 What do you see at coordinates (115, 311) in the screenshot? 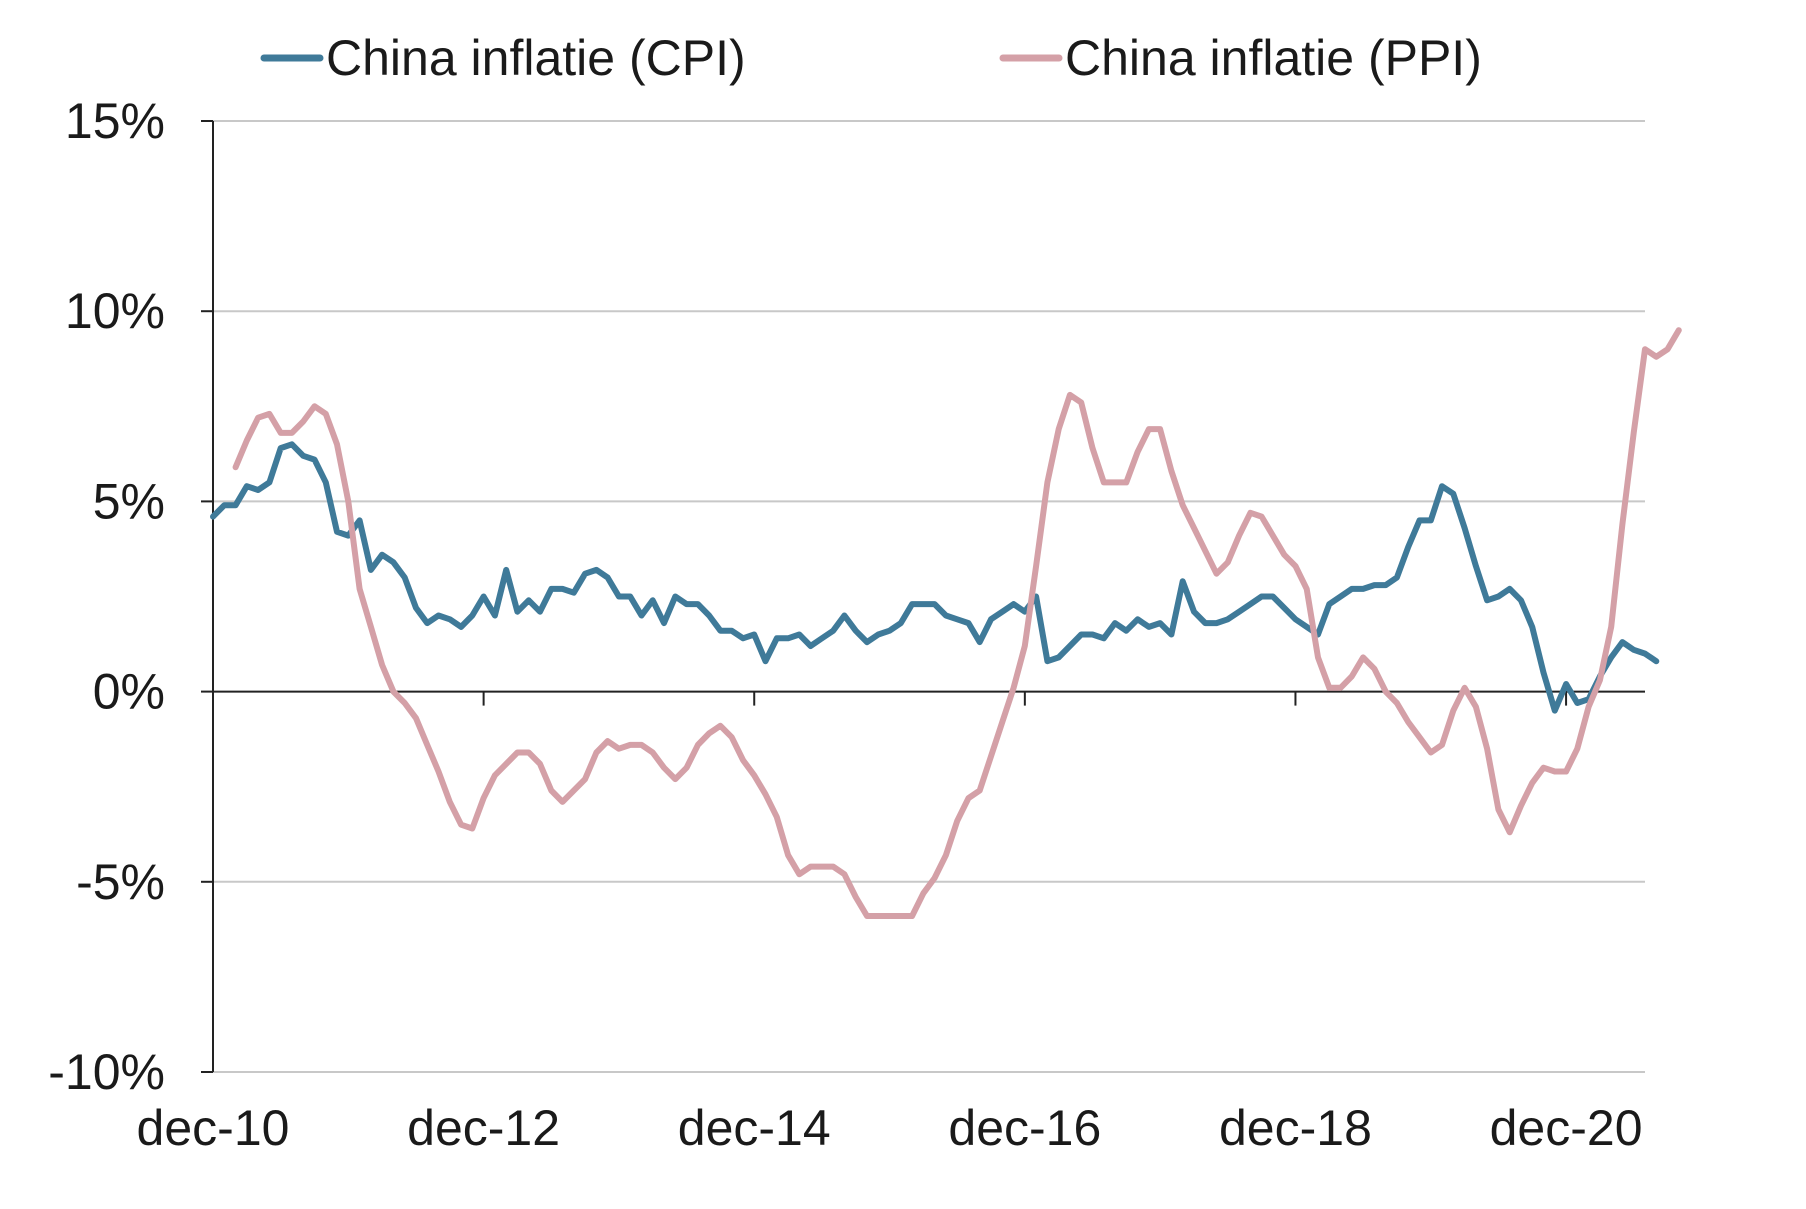
I see `y-tick-label: 10%` at bounding box center [115, 311].